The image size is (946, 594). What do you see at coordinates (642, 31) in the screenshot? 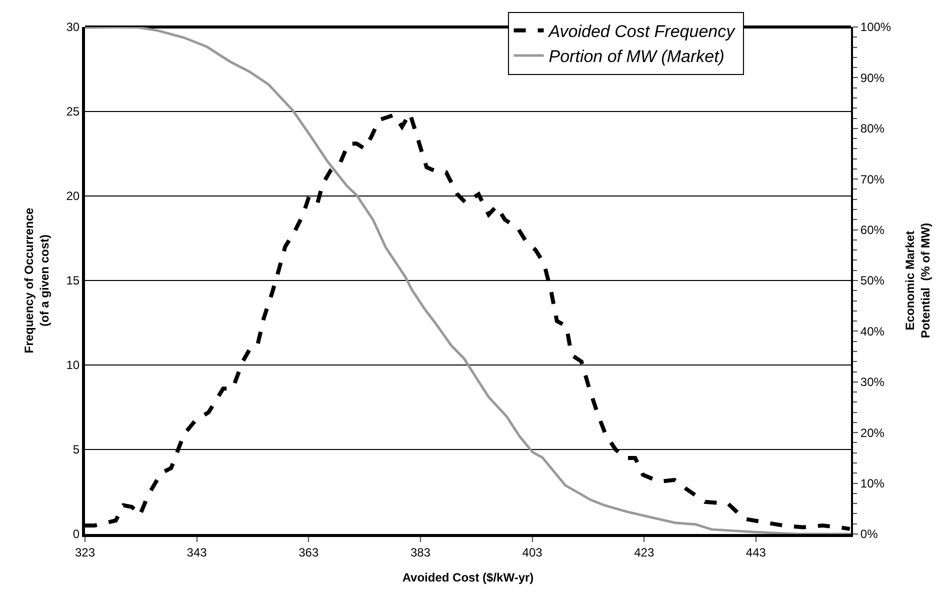
I see `legend-label: Avoided Cost Frequency` at bounding box center [642, 31].